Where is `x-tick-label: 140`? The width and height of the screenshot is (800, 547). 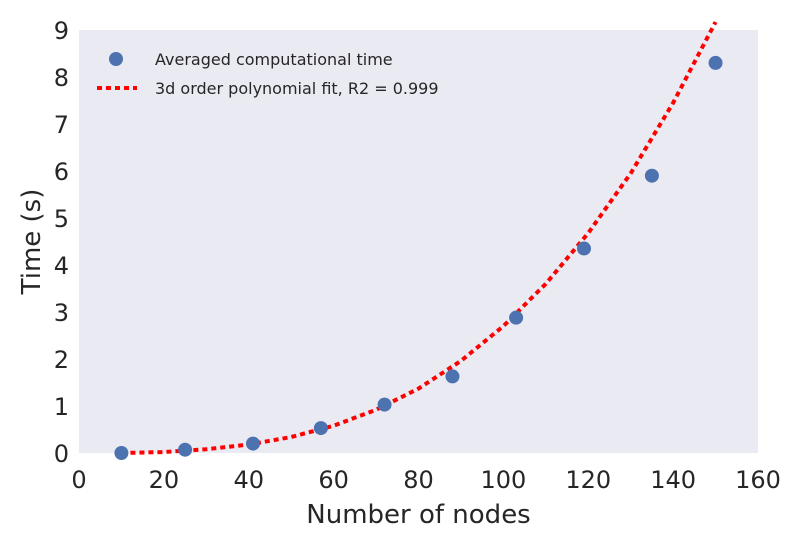 x-tick-label: 140 is located at coordinates (673, 480).